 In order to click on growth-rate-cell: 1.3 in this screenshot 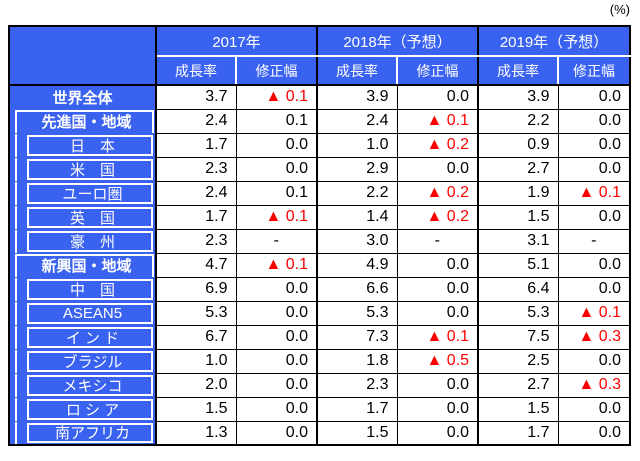, I will do `click(196, 433)`.